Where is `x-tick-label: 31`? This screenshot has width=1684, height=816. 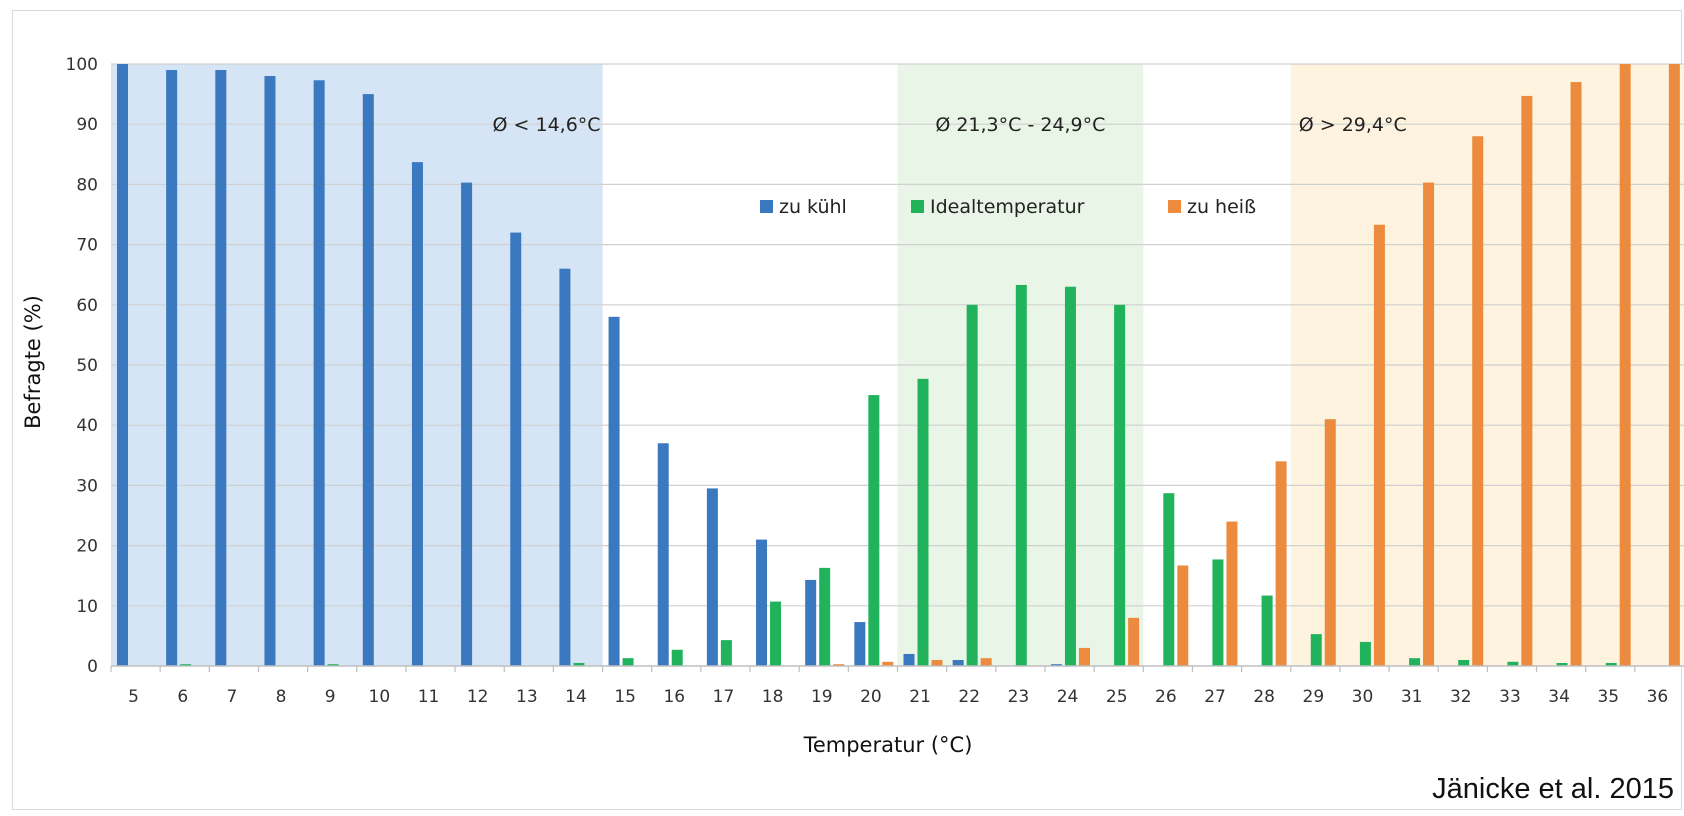
x-tick-label: 31 is located at coordinates (1412, 697).